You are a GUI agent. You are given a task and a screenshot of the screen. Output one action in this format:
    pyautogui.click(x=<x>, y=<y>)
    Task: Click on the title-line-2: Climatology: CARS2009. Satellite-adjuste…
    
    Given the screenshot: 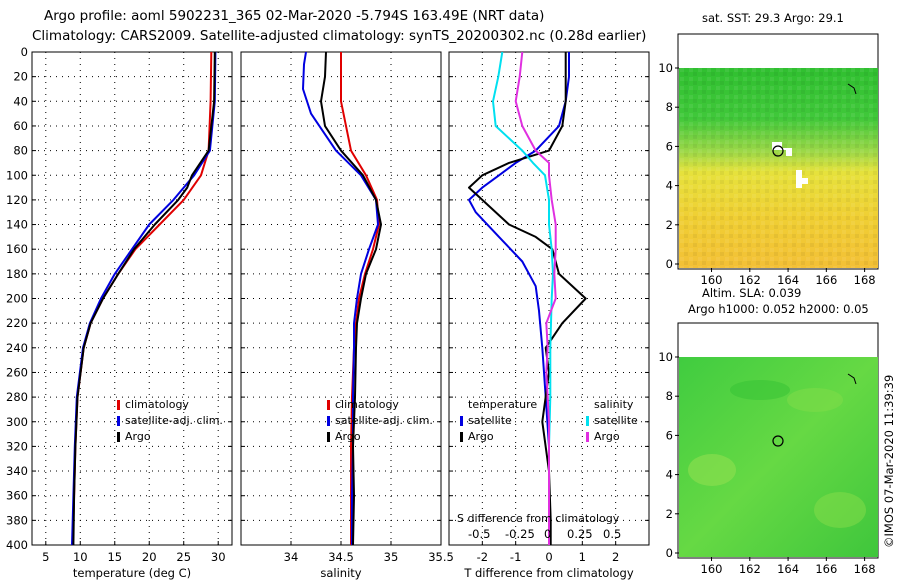 What is the action you would take?
    pyautogui.click(x=339, y=36)
    